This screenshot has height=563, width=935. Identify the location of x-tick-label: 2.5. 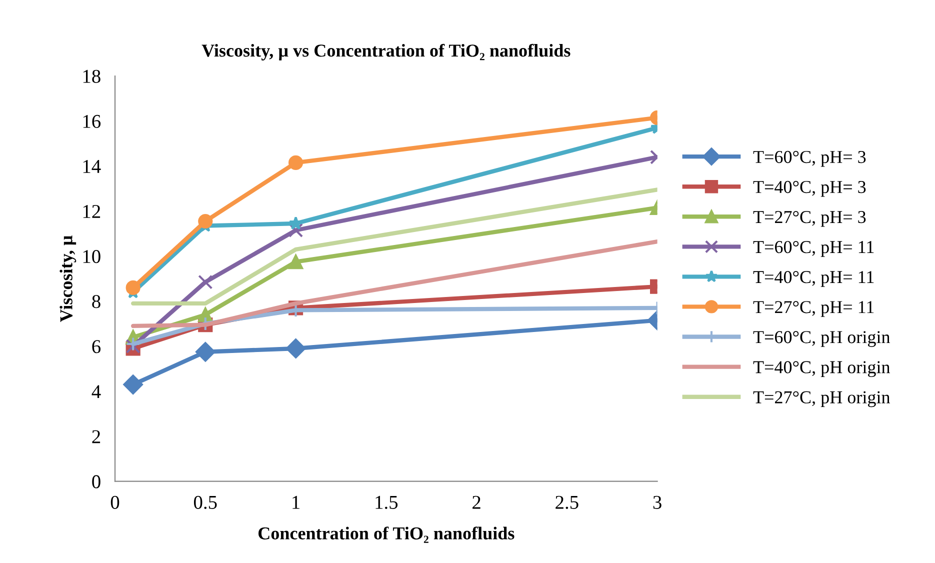
(567, 503).